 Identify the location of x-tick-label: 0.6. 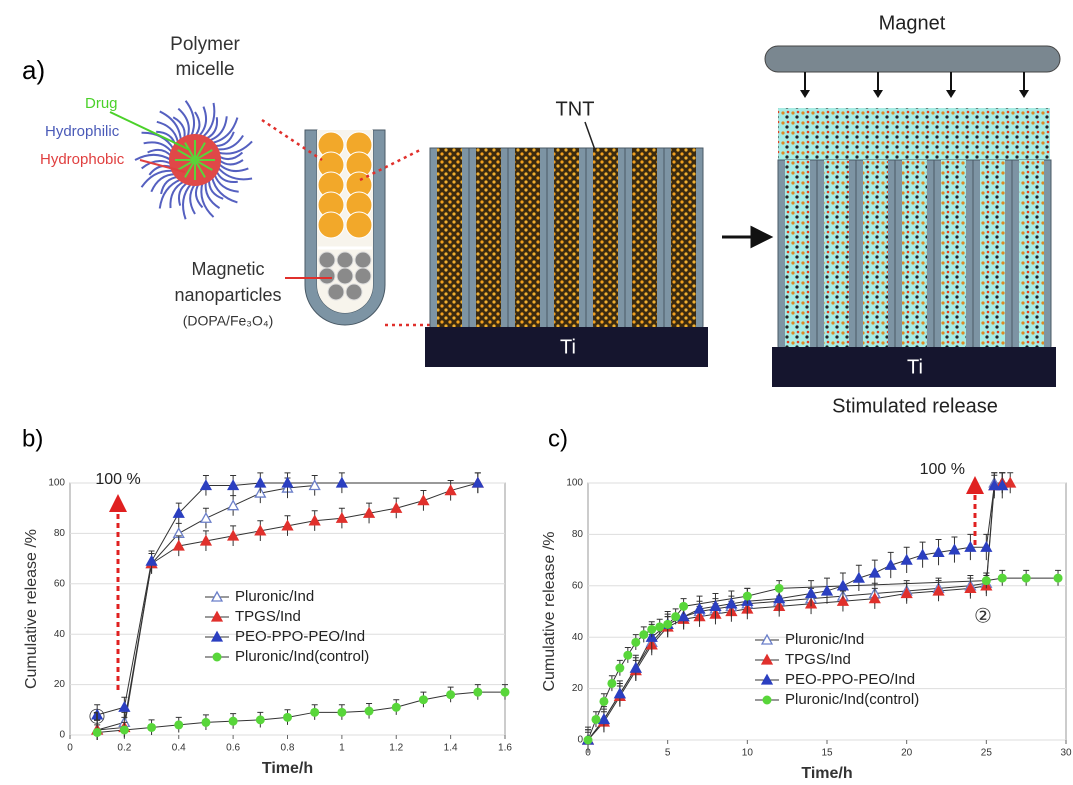
(233, 748).